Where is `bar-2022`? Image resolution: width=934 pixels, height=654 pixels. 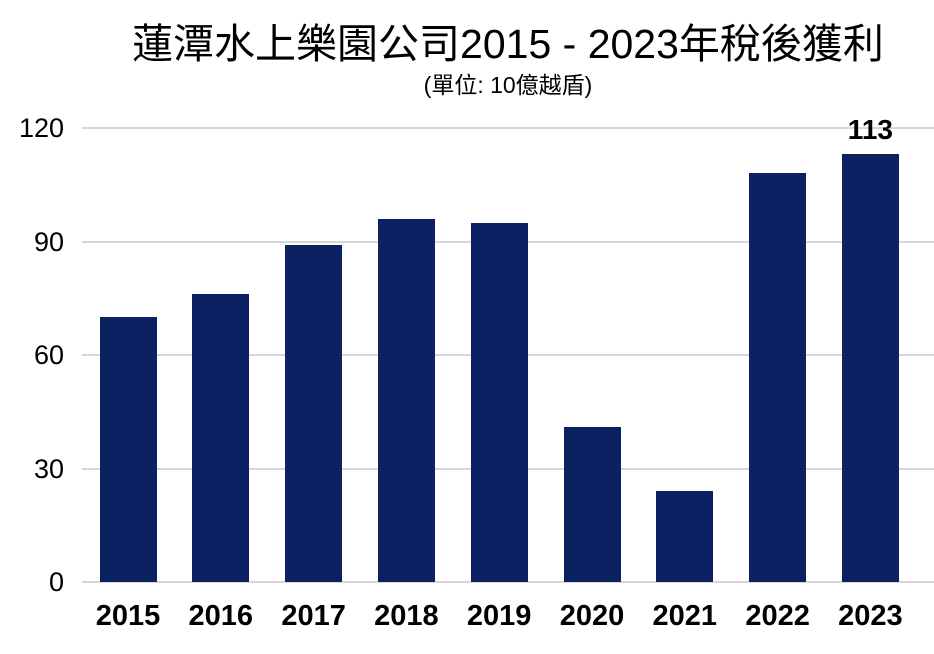 bar-2022 is located at coordinates (778, 377).